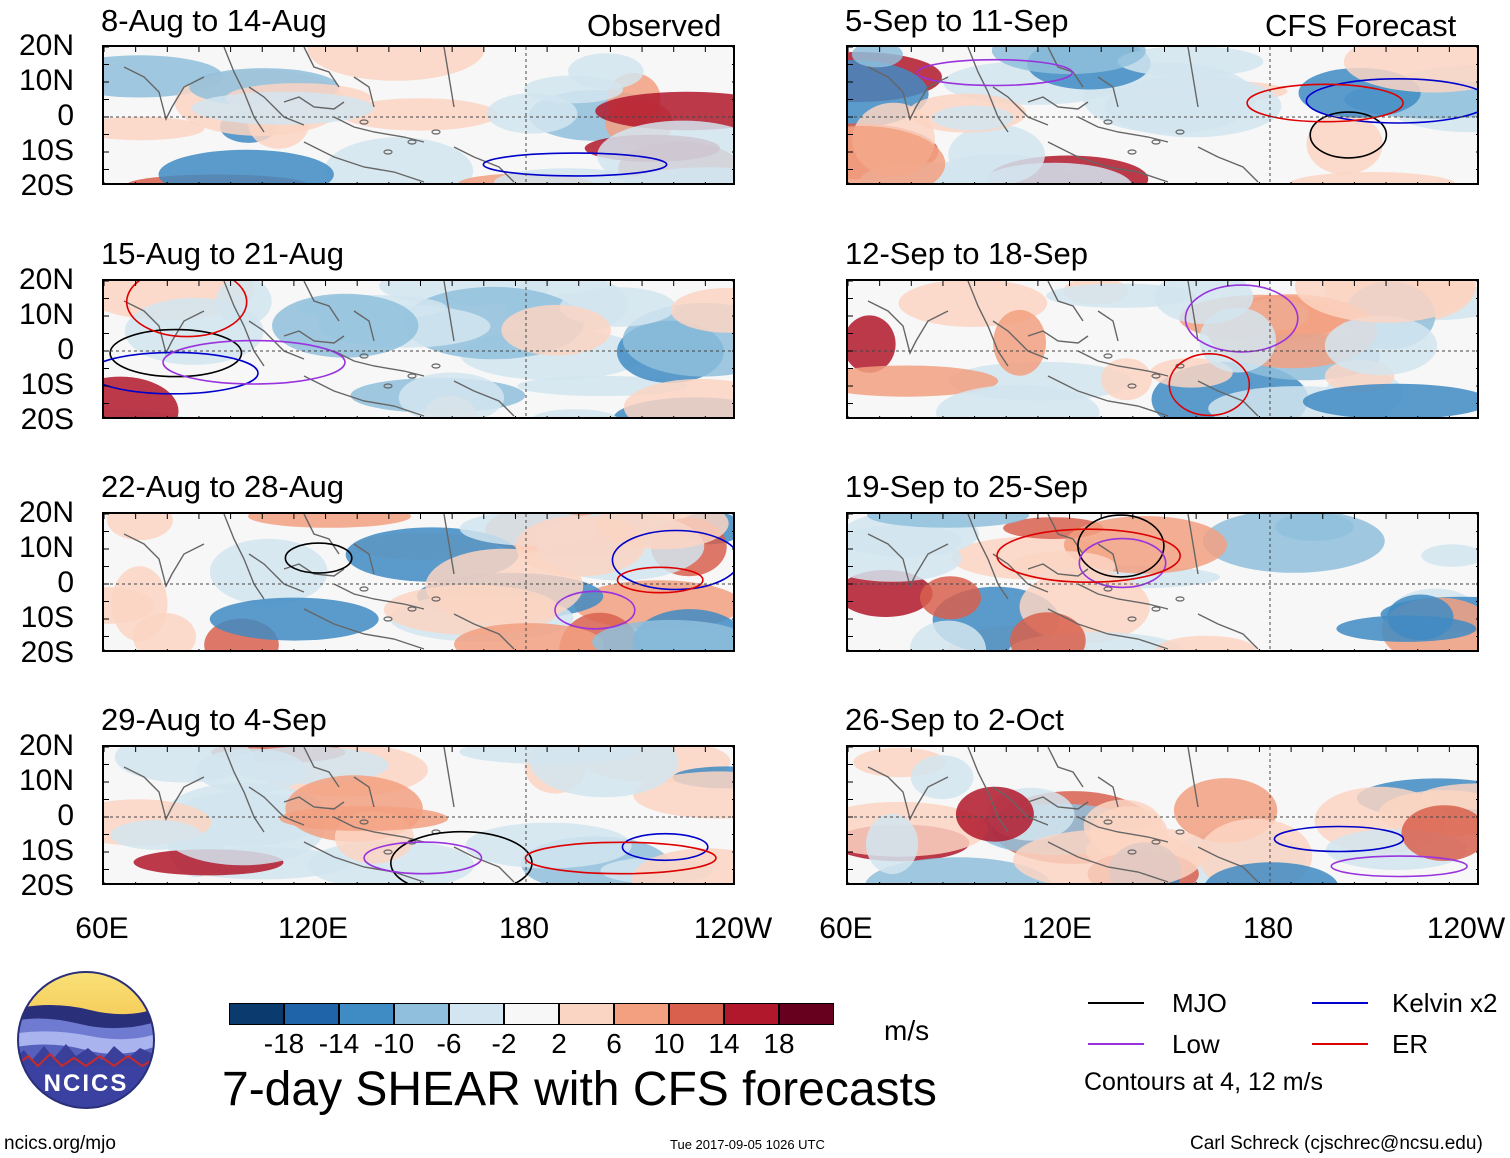 Image resolution: width=1510 pixels, height=1158 pixels. Describe the element at coordinates (669, 1043) in the screenshot. I see `colorbar-tick-label: 10` at that location.